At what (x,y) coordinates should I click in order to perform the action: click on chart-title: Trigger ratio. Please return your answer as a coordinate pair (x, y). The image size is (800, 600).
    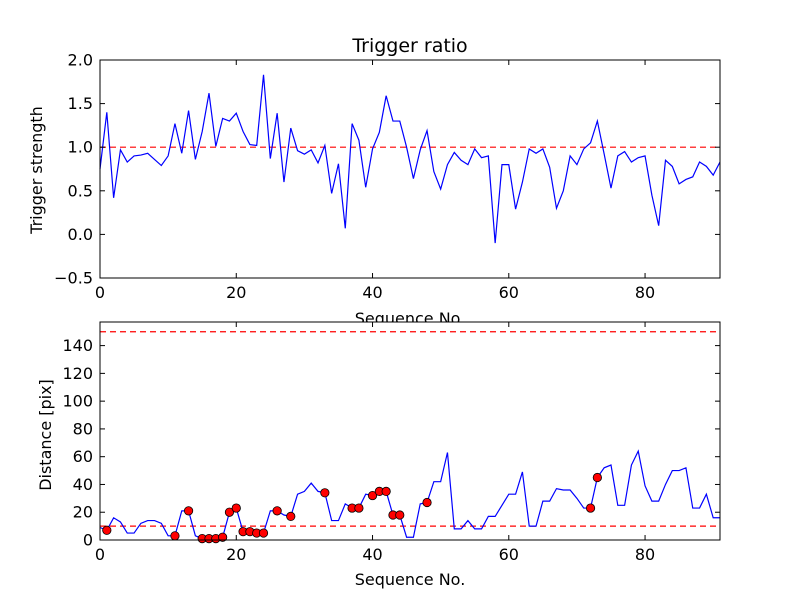
    Looking at the image, I should click on (409, 46).